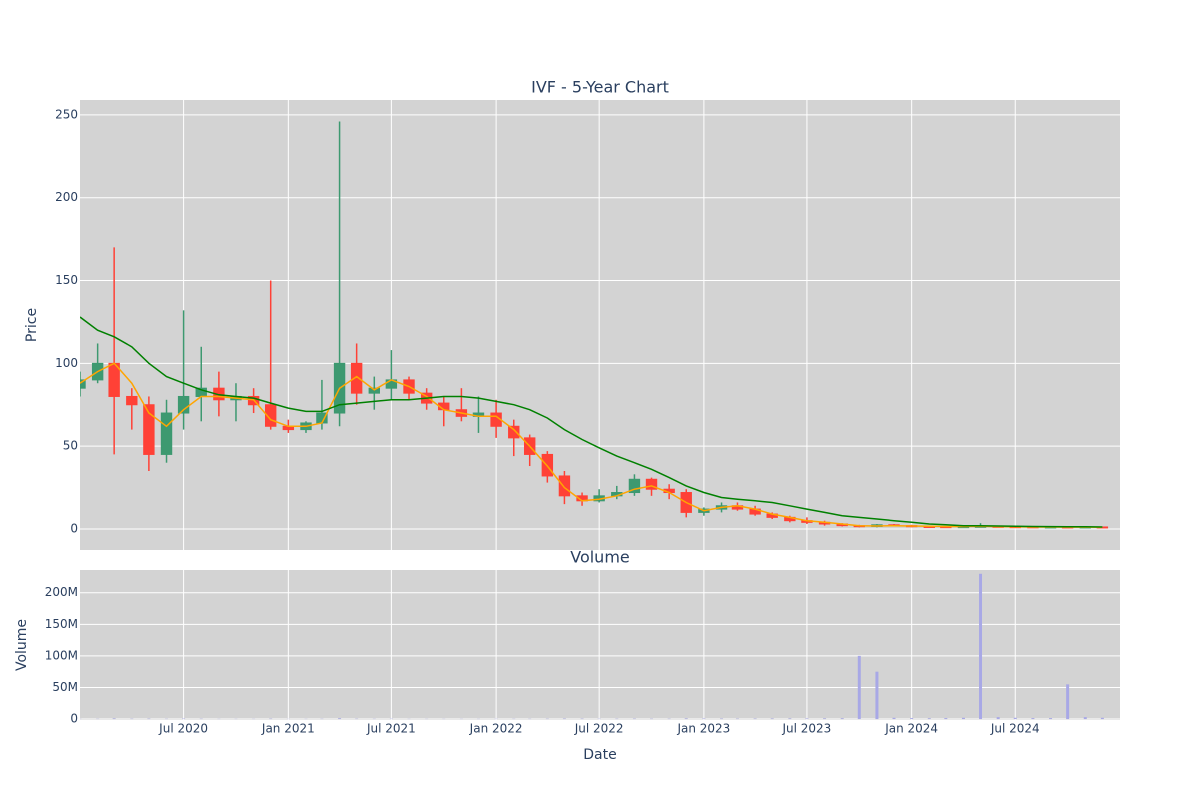 This screenshot has height=800, width=1200. I want to click on x-tick-label: Jul 2020, so click(183, 729).